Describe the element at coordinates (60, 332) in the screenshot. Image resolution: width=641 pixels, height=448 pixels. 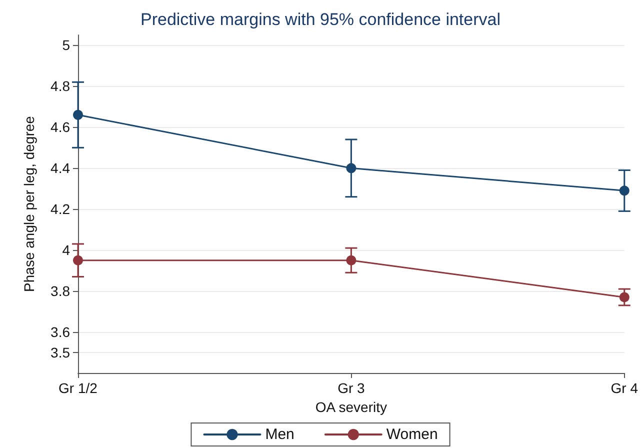
I see `y-tick-label: 3.6` at that location.